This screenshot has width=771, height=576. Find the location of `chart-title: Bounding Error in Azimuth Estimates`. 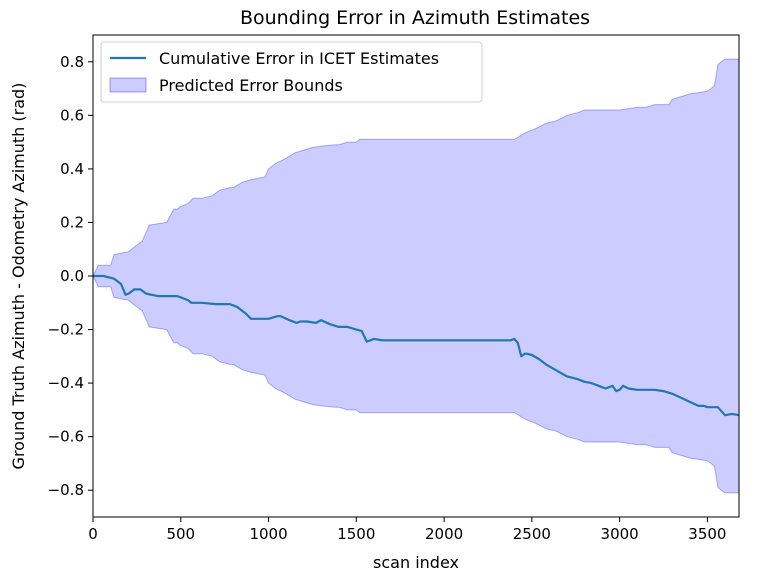

chart-title: Bounding Error in Azimuth Estimates is located at coordinates (415, 18).